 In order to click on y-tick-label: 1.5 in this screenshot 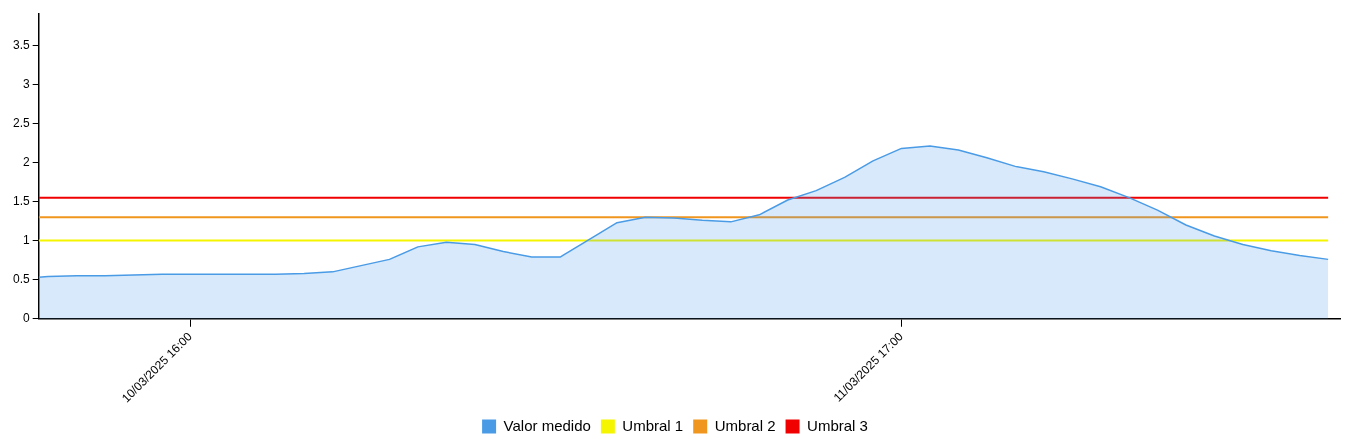, I will do `click(21, 200)`.